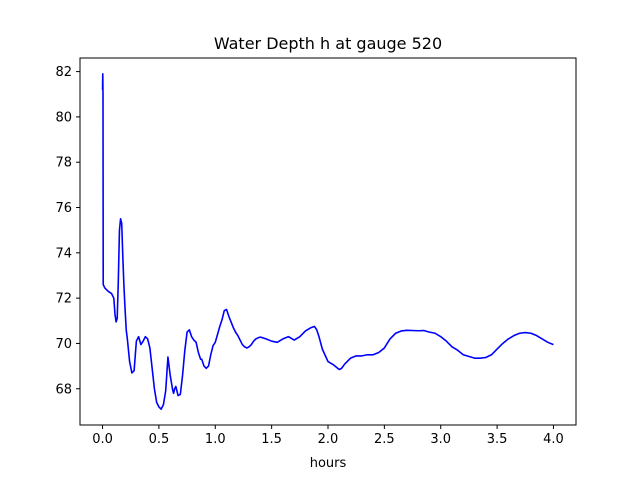 This screenshot has height=485, width=640. What do you see at coordinates (63, 208) in the screenshot?
I see `y-tick-label: 76` at bounding box center [63, 208].